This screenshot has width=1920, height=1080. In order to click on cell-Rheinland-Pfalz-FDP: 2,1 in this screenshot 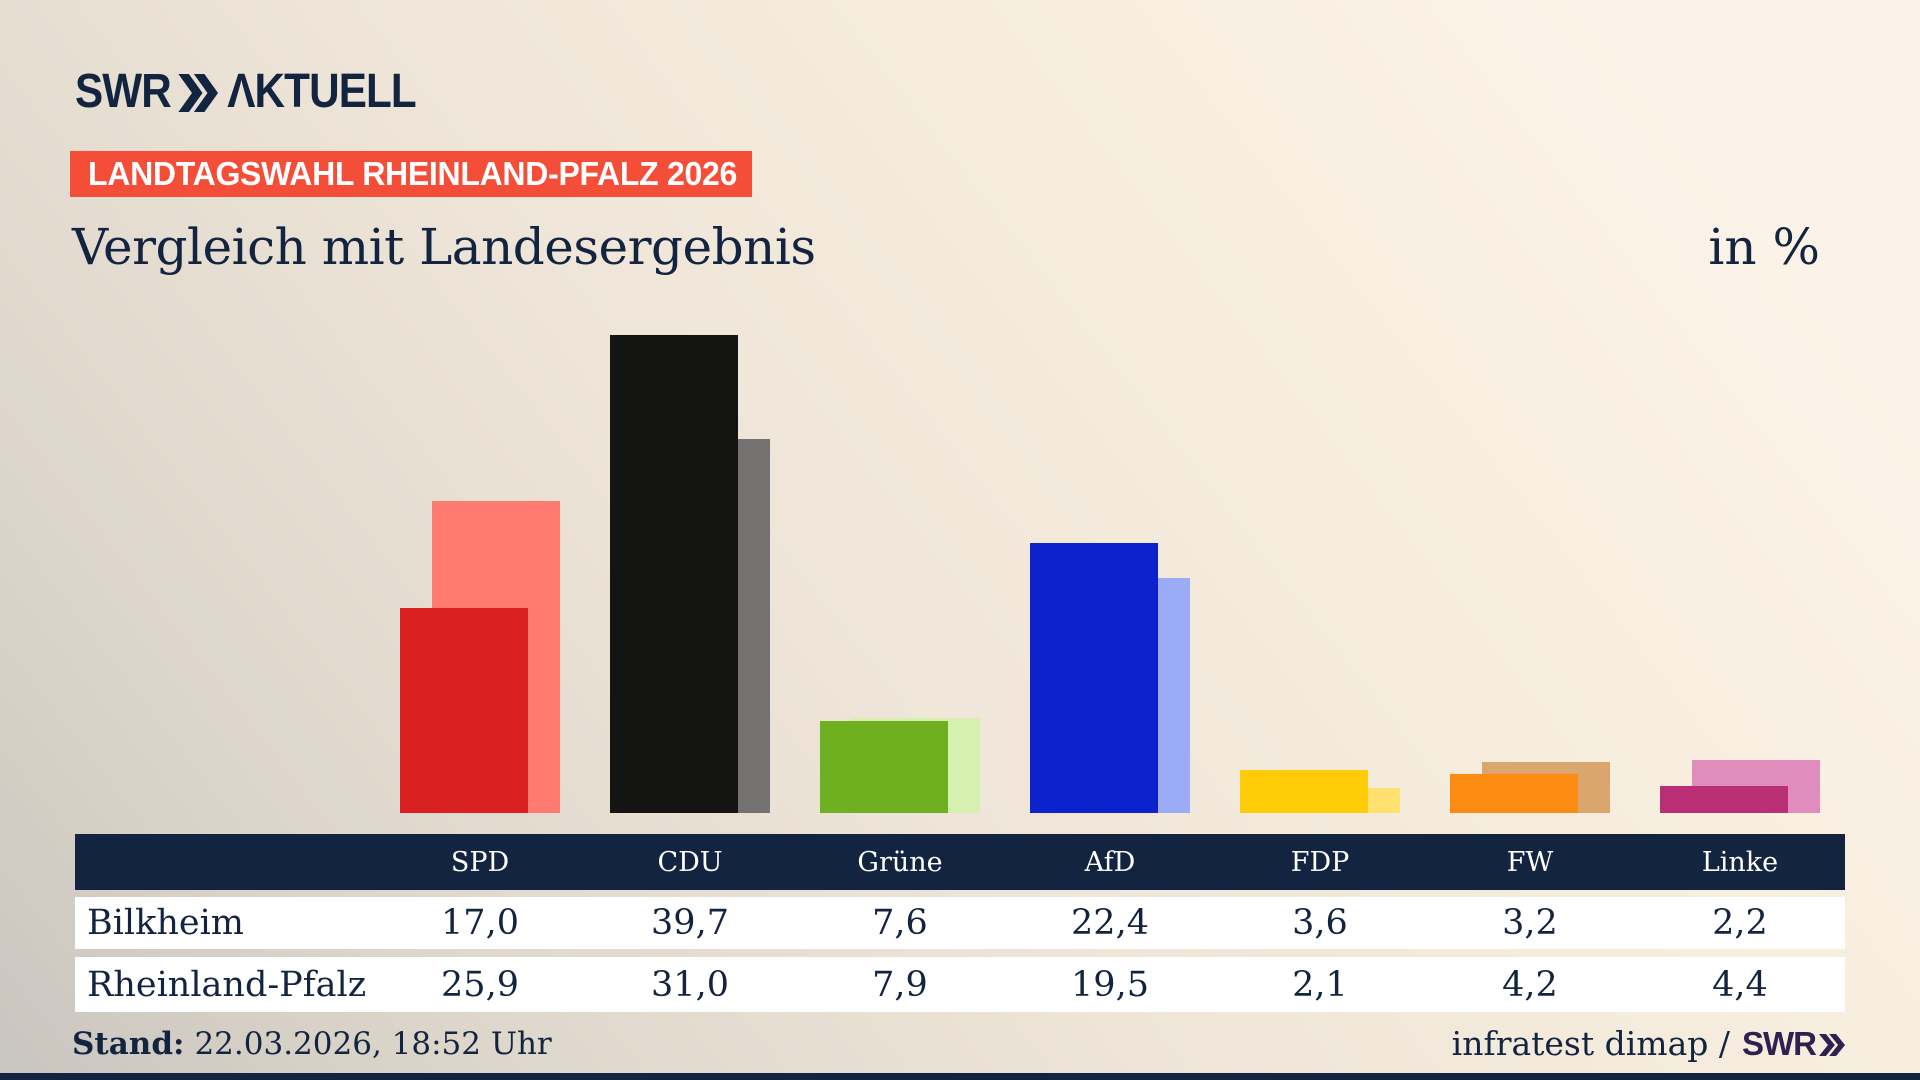, I will do `click(1320, 984)`.